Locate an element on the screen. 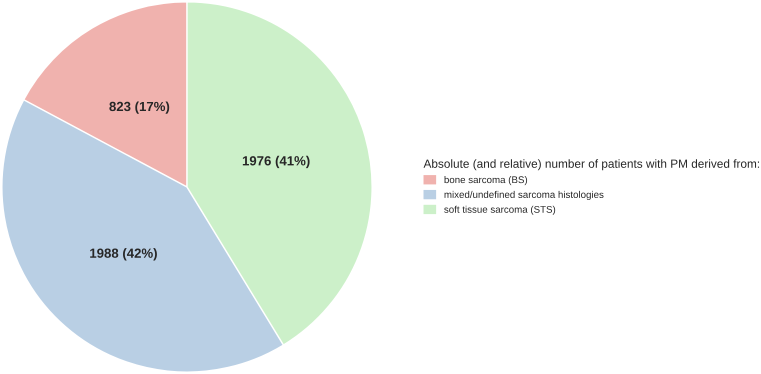  data-label: 1976 (41%) is located at coordinates (276, 162).